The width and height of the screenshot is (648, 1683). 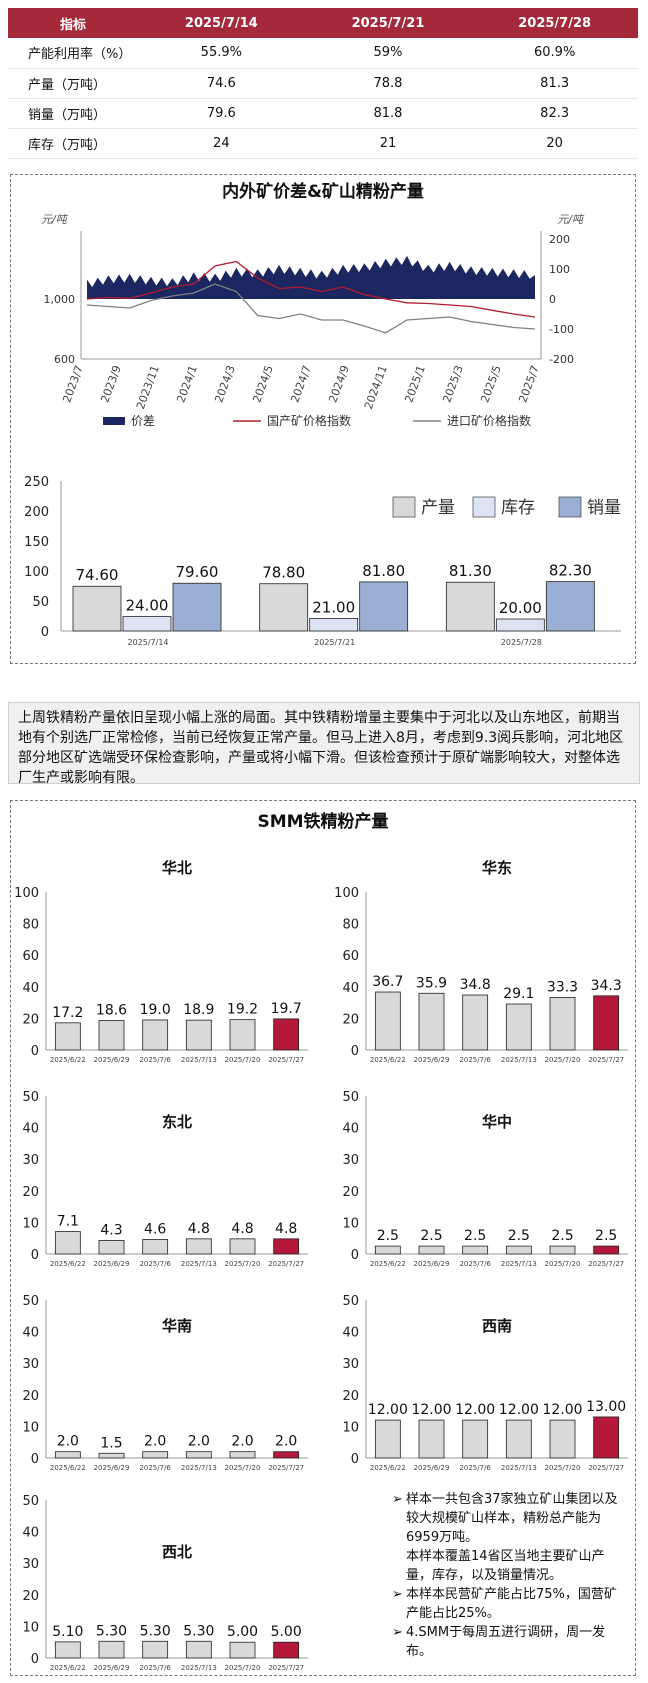 I want to click on panel-title: 内外矿价差&矿山精粉产量, so click(x=323, y=192).